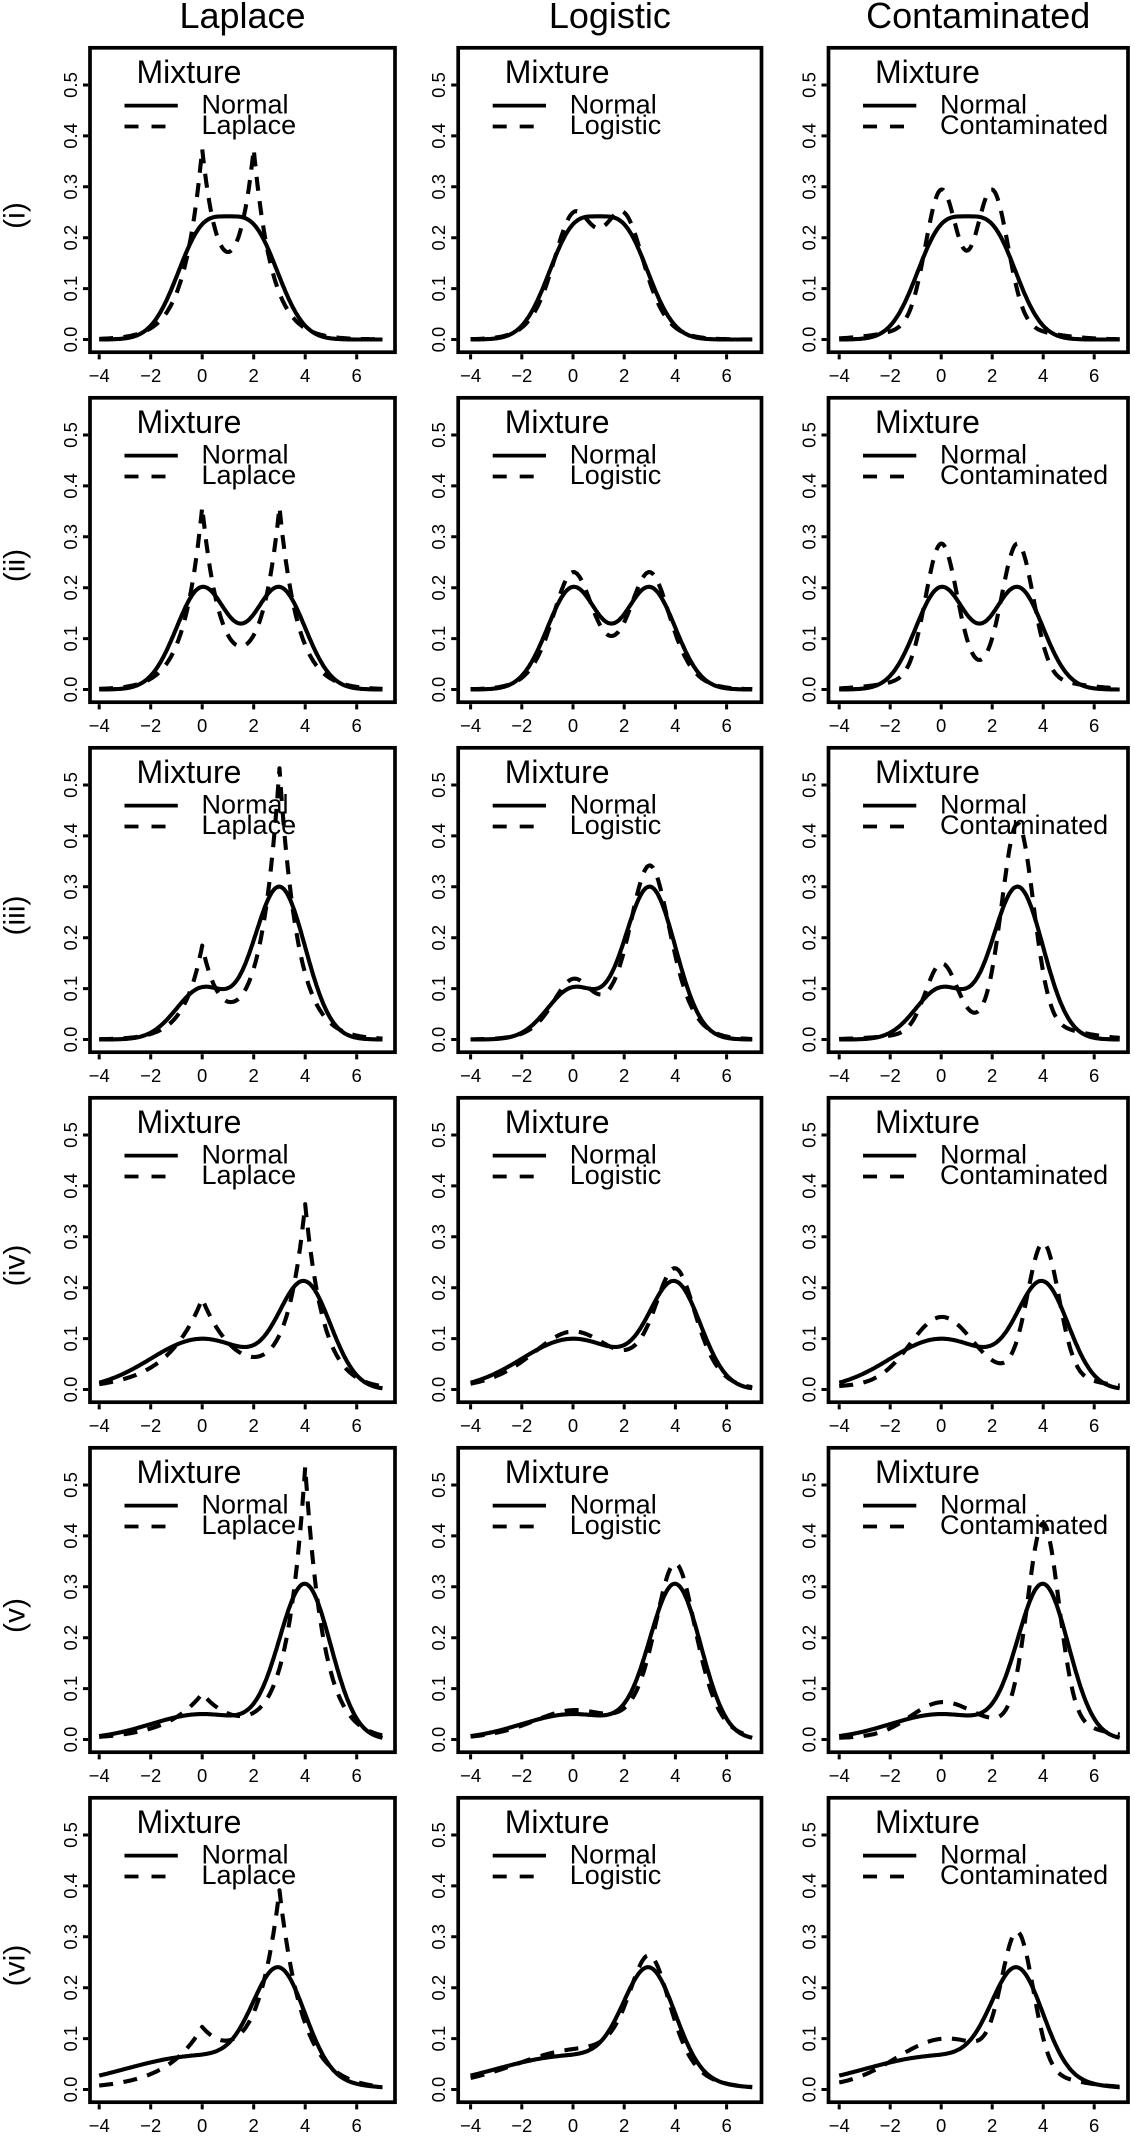  Describe the element at coordinates (16, 565) in the screenshot. I see `svg-text: (ii)` at that location.